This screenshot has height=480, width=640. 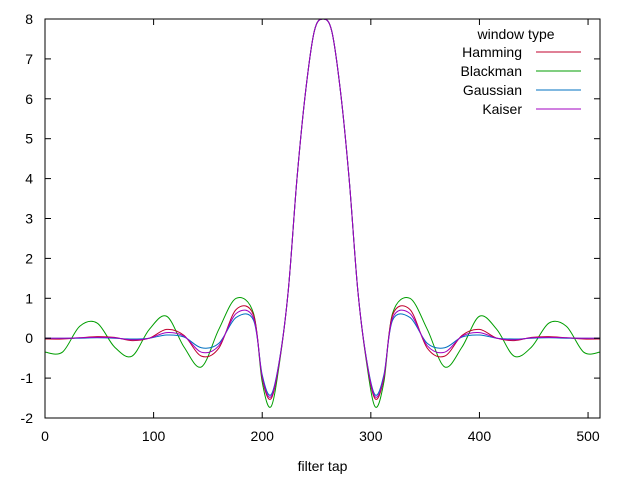 I want to click on x-tick-label: 400, so click(x=480, y=436).